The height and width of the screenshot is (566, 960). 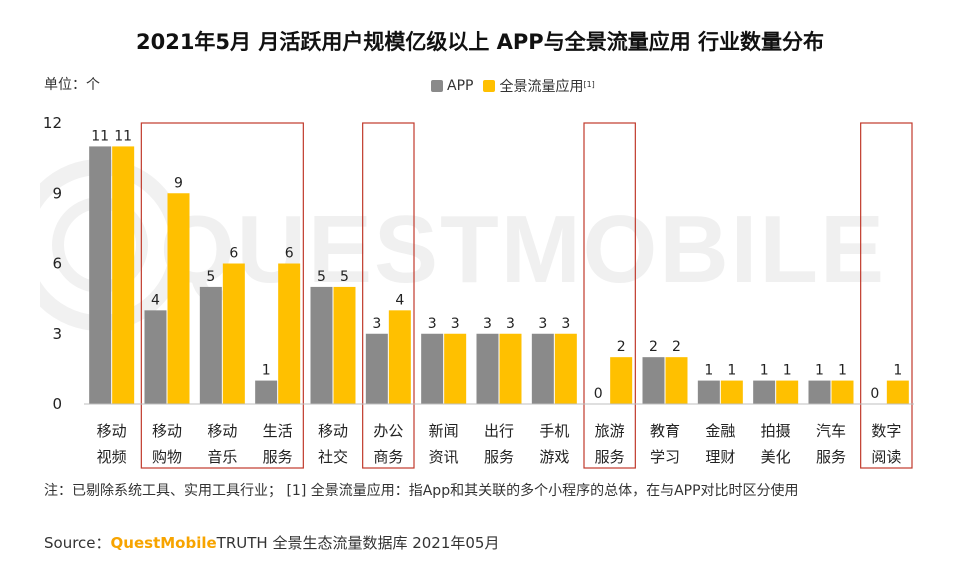 What do you see at coordinates (776, 457) in the screenshot?
I see `category-label: 美化` at bounding box center [776, 457].